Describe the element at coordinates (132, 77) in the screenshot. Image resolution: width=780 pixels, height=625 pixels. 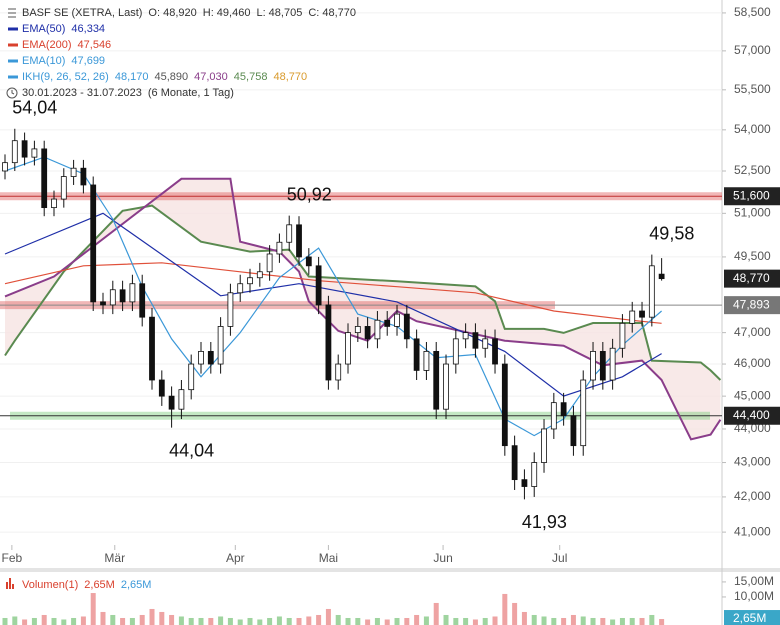
I see `legend-text: 48,170` at that location.